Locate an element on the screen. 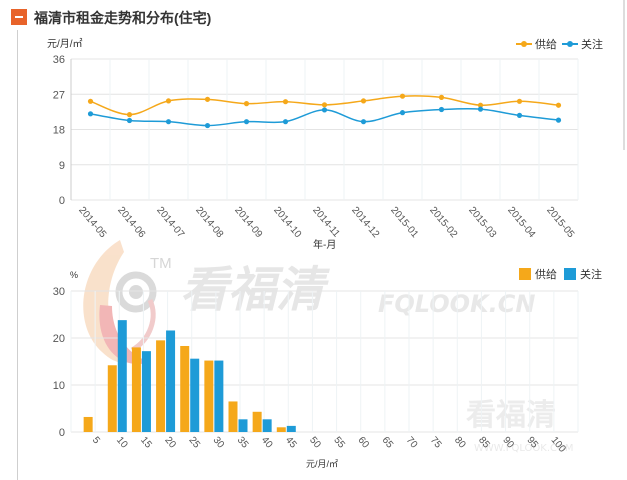 This screenshot has height=480, width=627. watermark-brand-cn: 看福清 is located at coordinates (255, 290).